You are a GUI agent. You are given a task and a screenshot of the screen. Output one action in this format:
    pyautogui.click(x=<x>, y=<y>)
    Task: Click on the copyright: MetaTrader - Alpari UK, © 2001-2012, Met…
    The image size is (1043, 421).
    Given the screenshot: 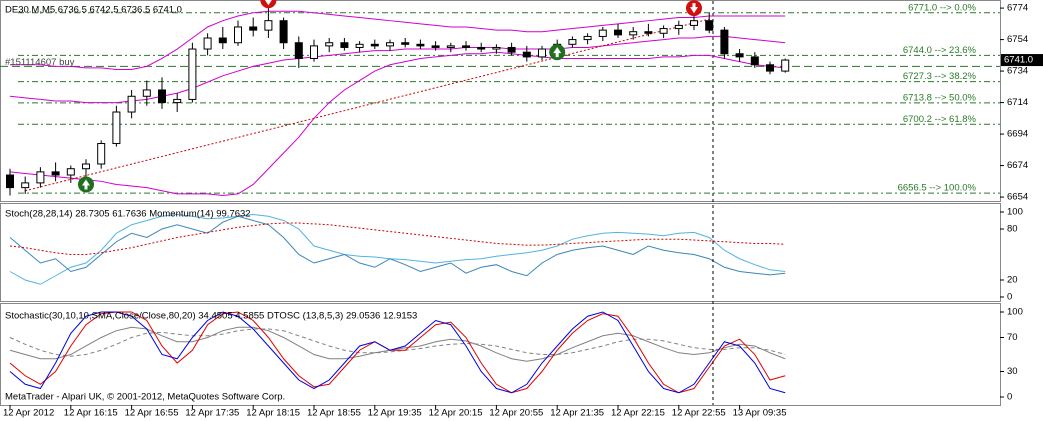 What is the action you would take?
    pyautogui.click(x=145, y=397)
    